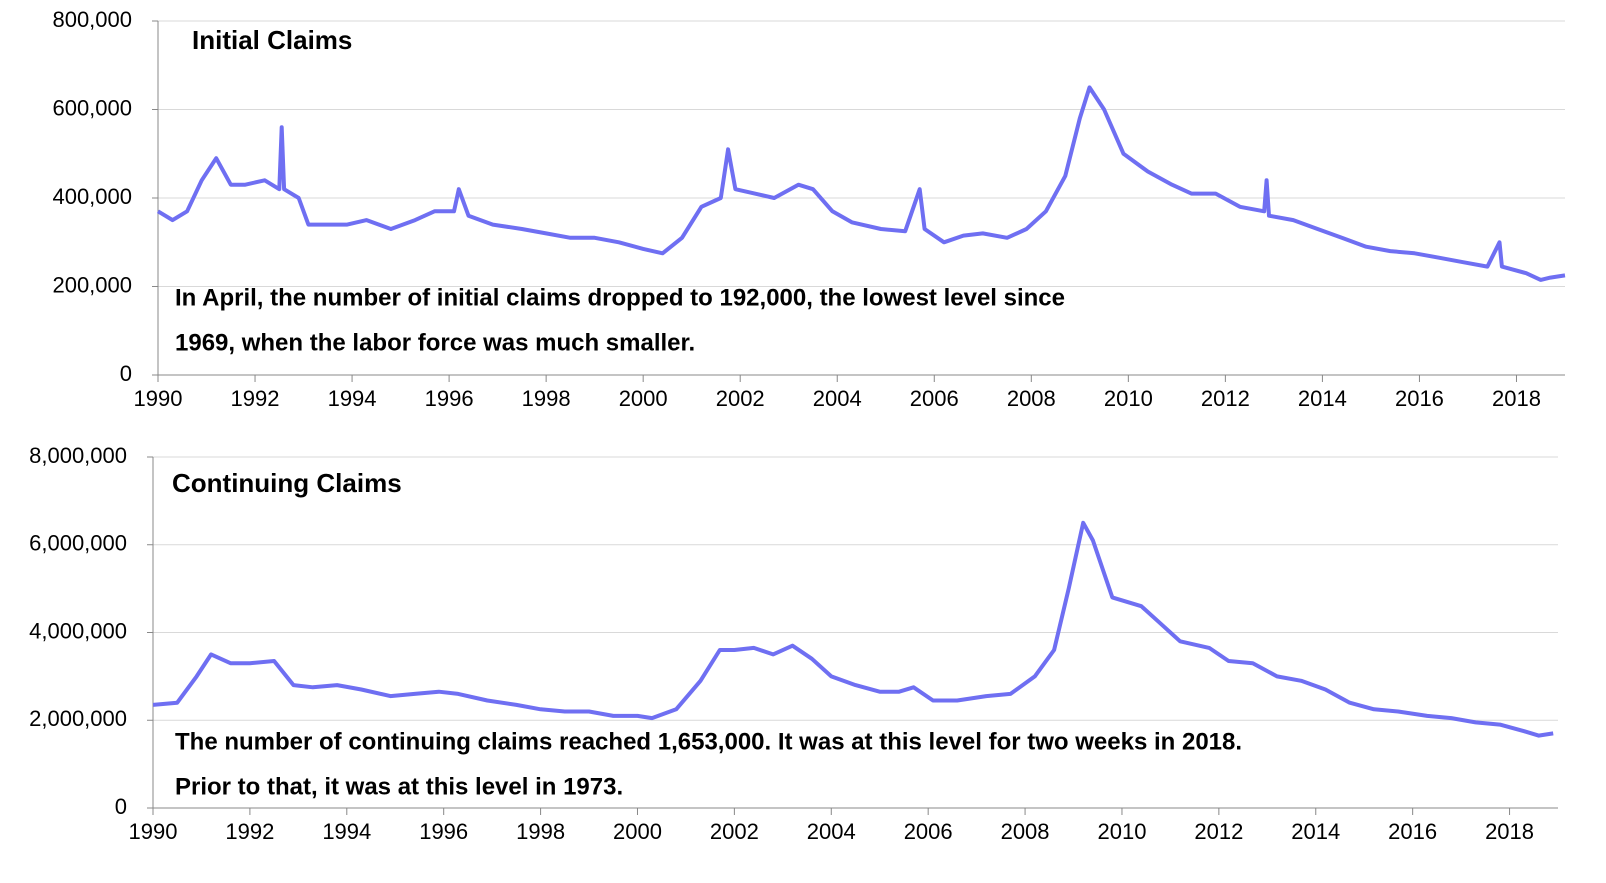 The width and height of the screenshot is (1606, 883). Describe the element at coordinates (78, 543) in the screenshot. I see `y-tick-label: 6,000,000` at that location.